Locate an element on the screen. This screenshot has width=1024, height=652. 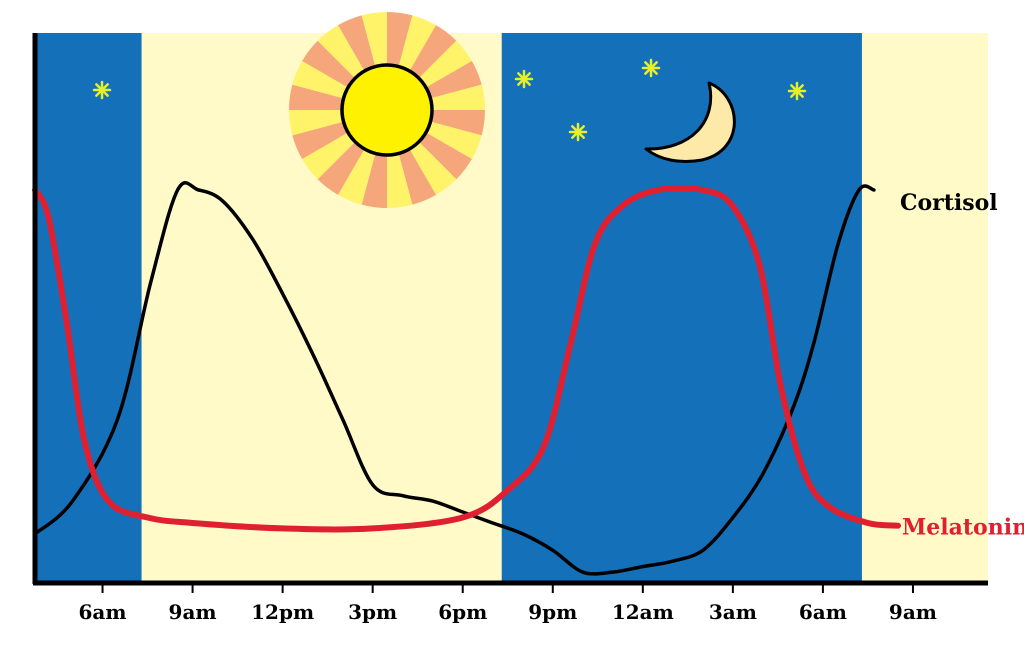
x-ticks: 6am 9am 12pm 3pm 6pm 9pm 12am 3am 6am 9am is located at coordinates (508, 603).